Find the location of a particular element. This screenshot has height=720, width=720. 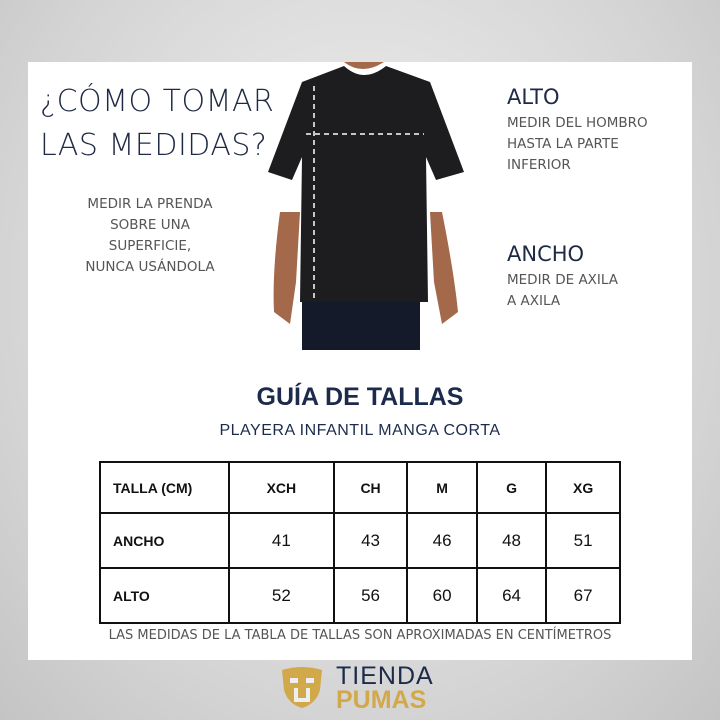

header-cell: CH is located at coordinates (370, 487).